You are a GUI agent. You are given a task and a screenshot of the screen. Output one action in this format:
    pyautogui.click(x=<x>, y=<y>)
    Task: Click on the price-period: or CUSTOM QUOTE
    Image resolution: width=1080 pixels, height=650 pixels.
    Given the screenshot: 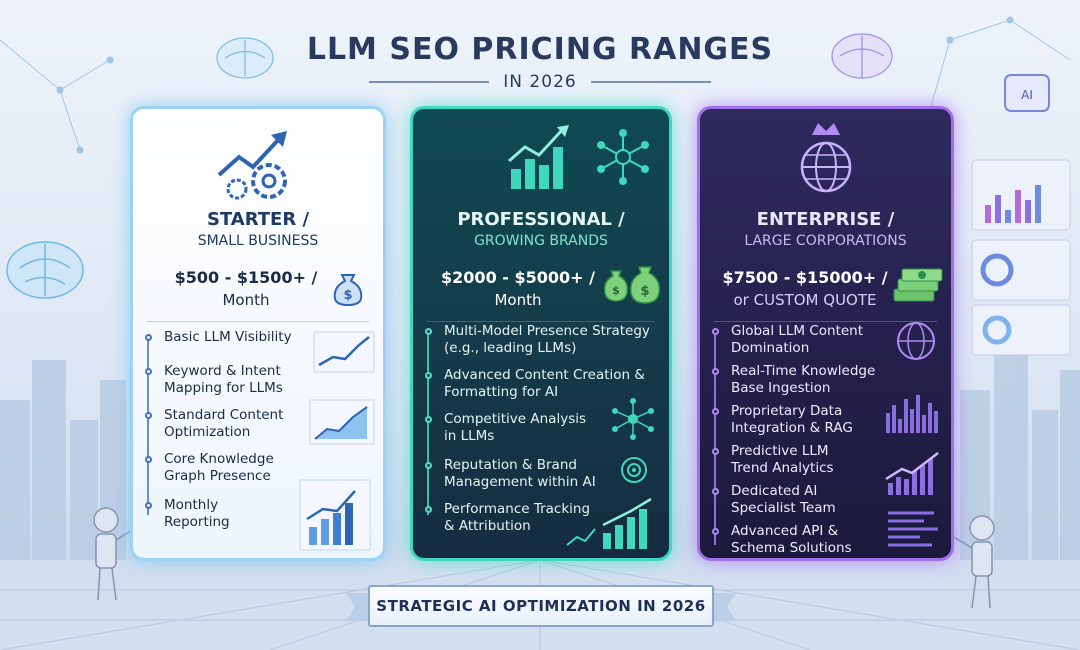 What is the action you would take?
    pyautogui.click(x=805, y=300)
    